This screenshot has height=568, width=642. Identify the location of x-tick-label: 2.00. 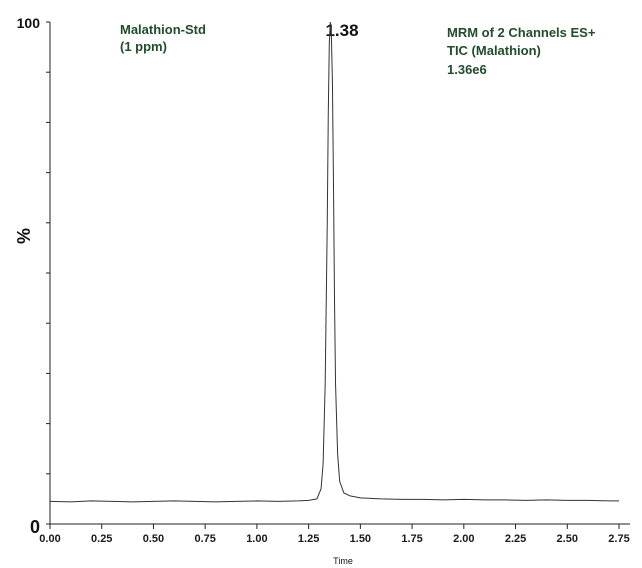
(463, 539).